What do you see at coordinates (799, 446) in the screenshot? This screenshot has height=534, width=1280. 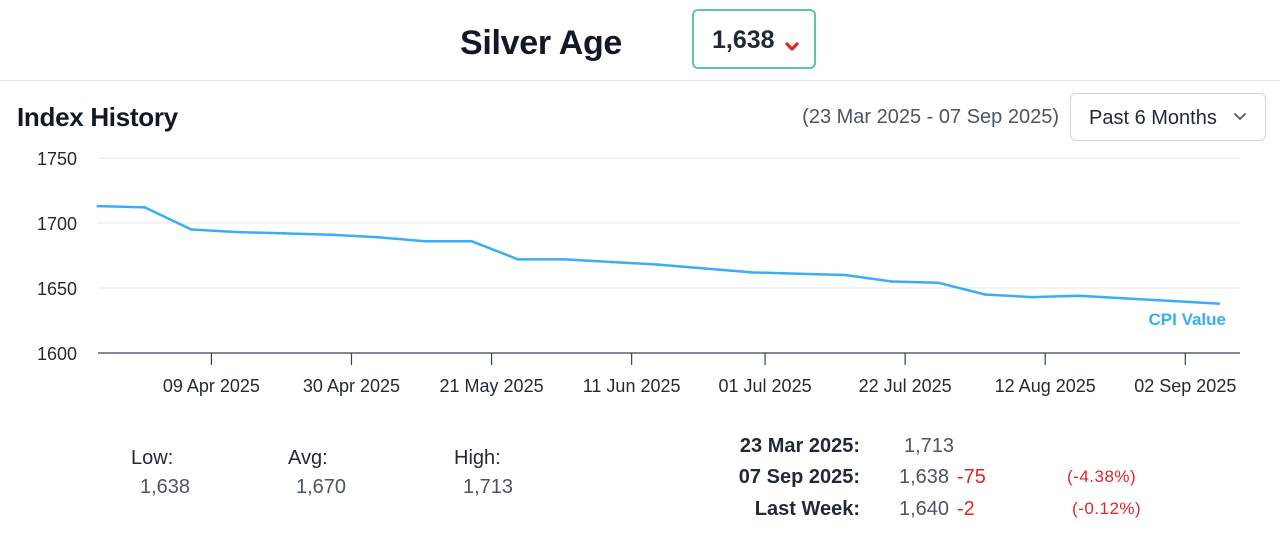 I see `compare-label-start: 23 Mar 2025:` at bounding box center [799, 446].